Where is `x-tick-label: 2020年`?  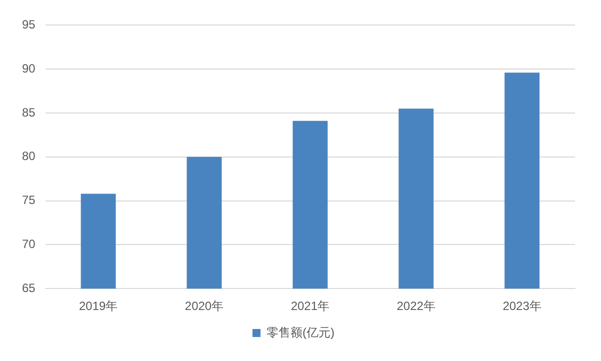 x-tick-label: 2020年 is located at coordinates (204, 306).